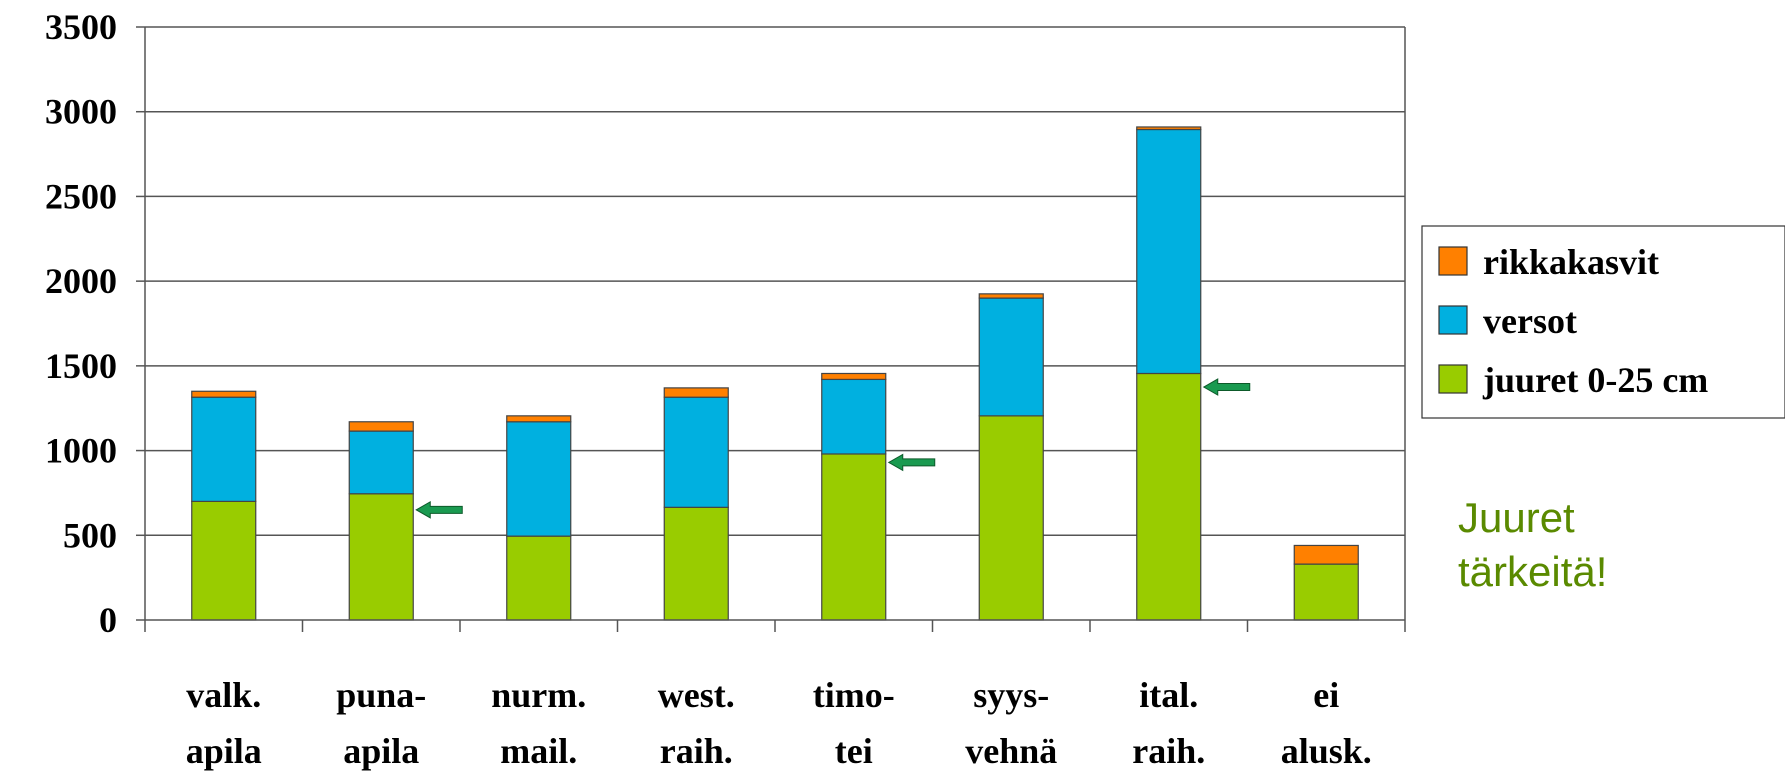 This screenshot has height=775, width=1785. I want to click on bar-5-juuret-0-25-cm, so click(854, 537).